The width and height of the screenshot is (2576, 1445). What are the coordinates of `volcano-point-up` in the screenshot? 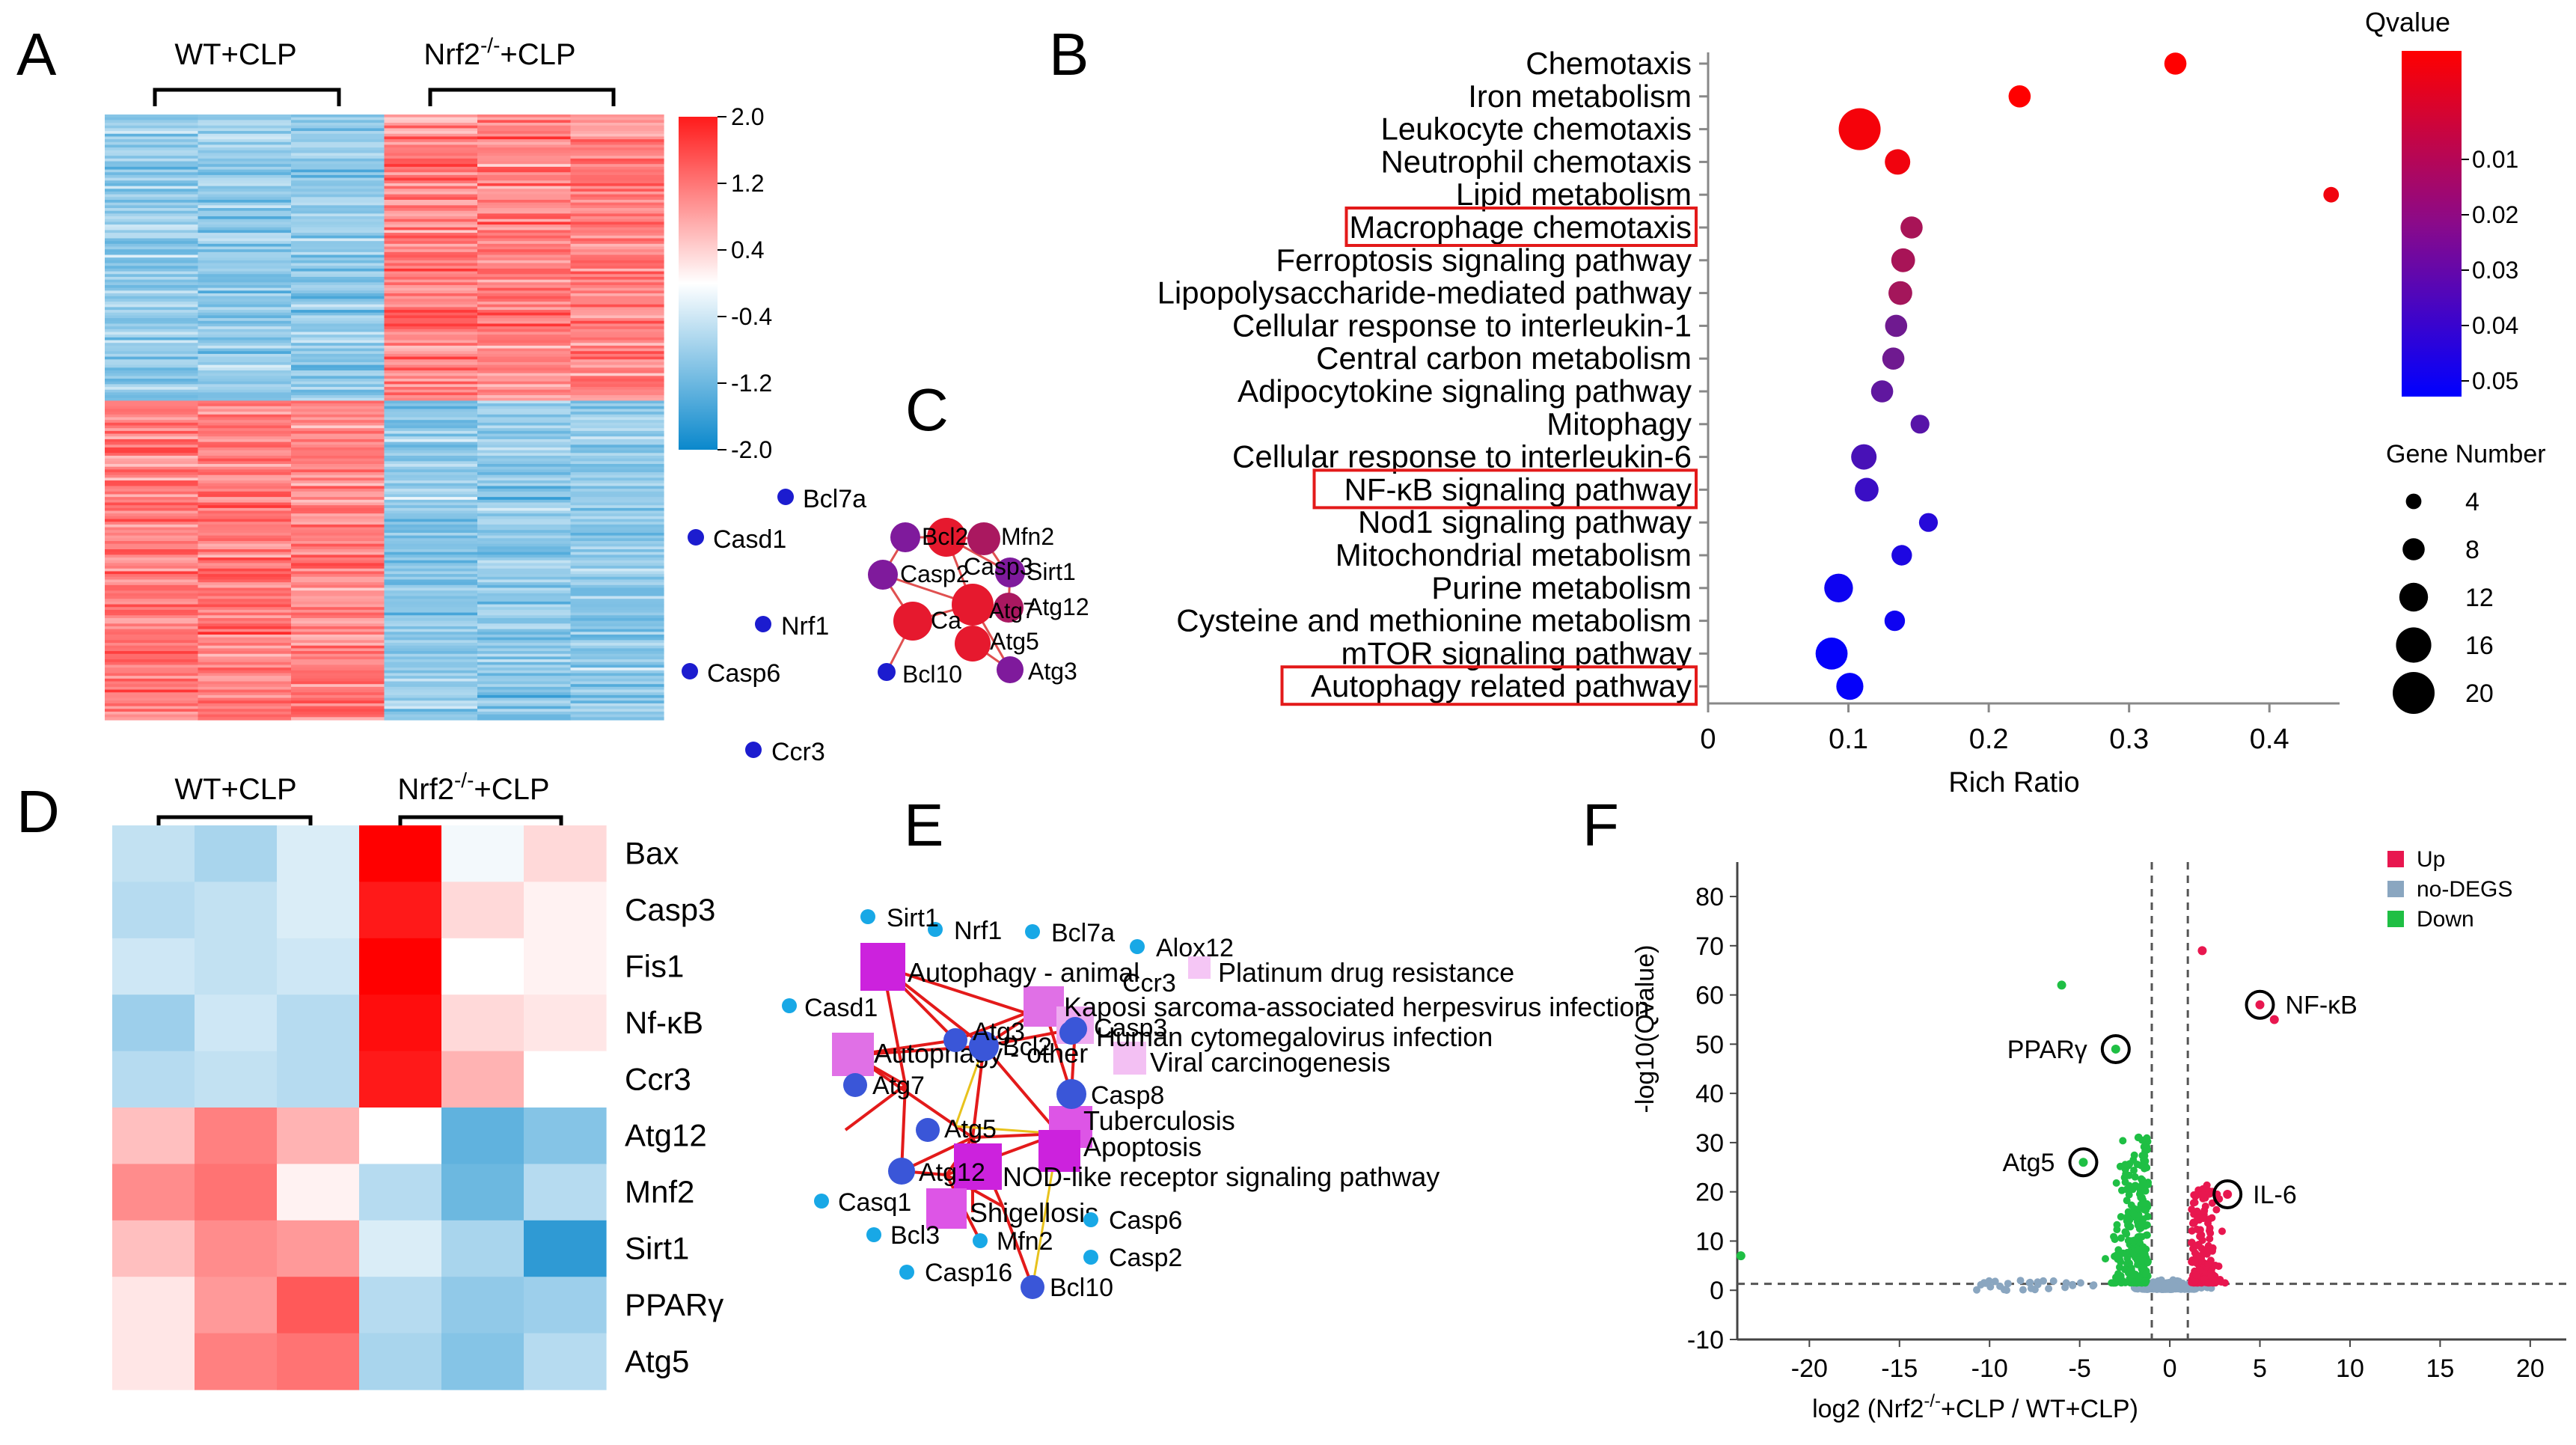 It's located at (2200, 1270).